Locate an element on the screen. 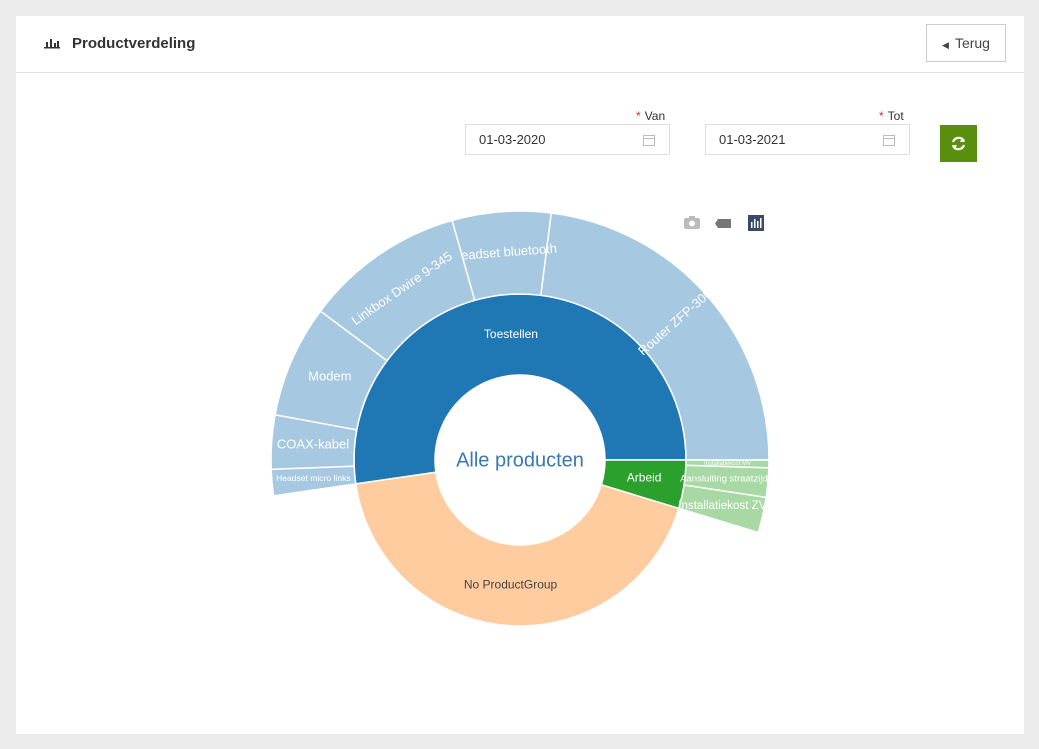  back-button: ◀ Terug is located at coordinates (966, 43).